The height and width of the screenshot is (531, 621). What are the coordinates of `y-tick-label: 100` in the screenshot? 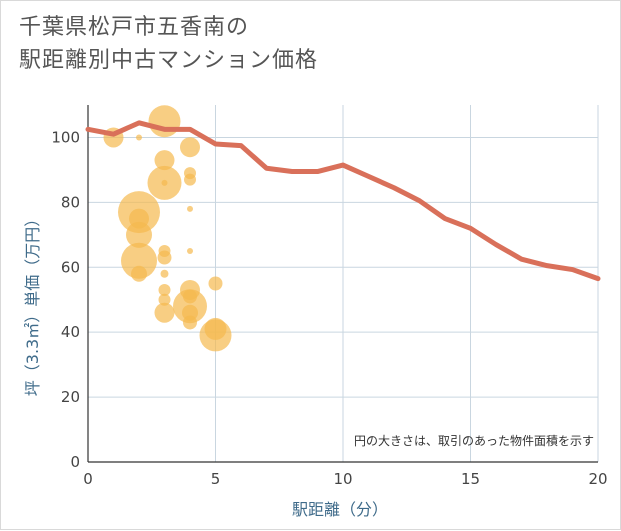 It's located at (65, 137).